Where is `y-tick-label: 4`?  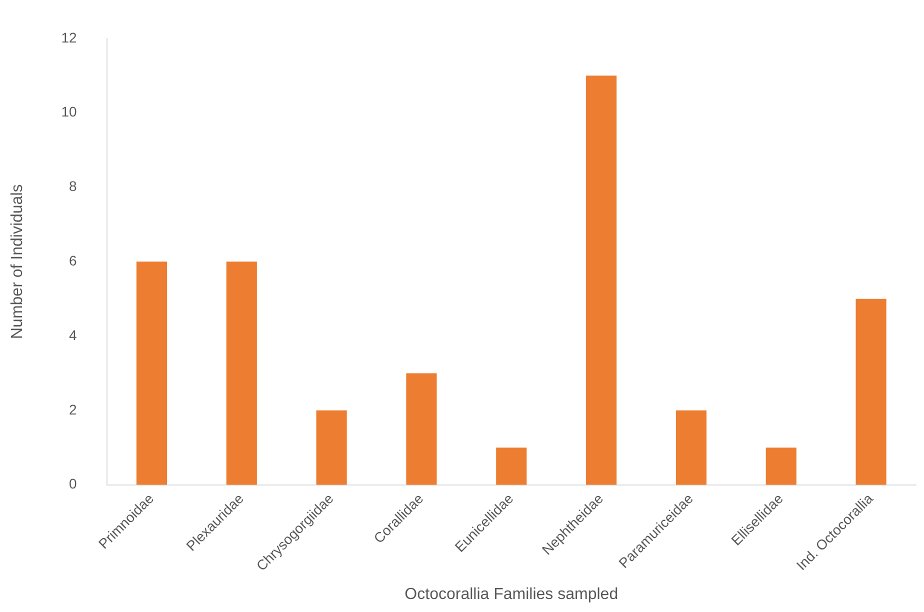
y-tick-label: 4 is located at coordinates (72, 334).